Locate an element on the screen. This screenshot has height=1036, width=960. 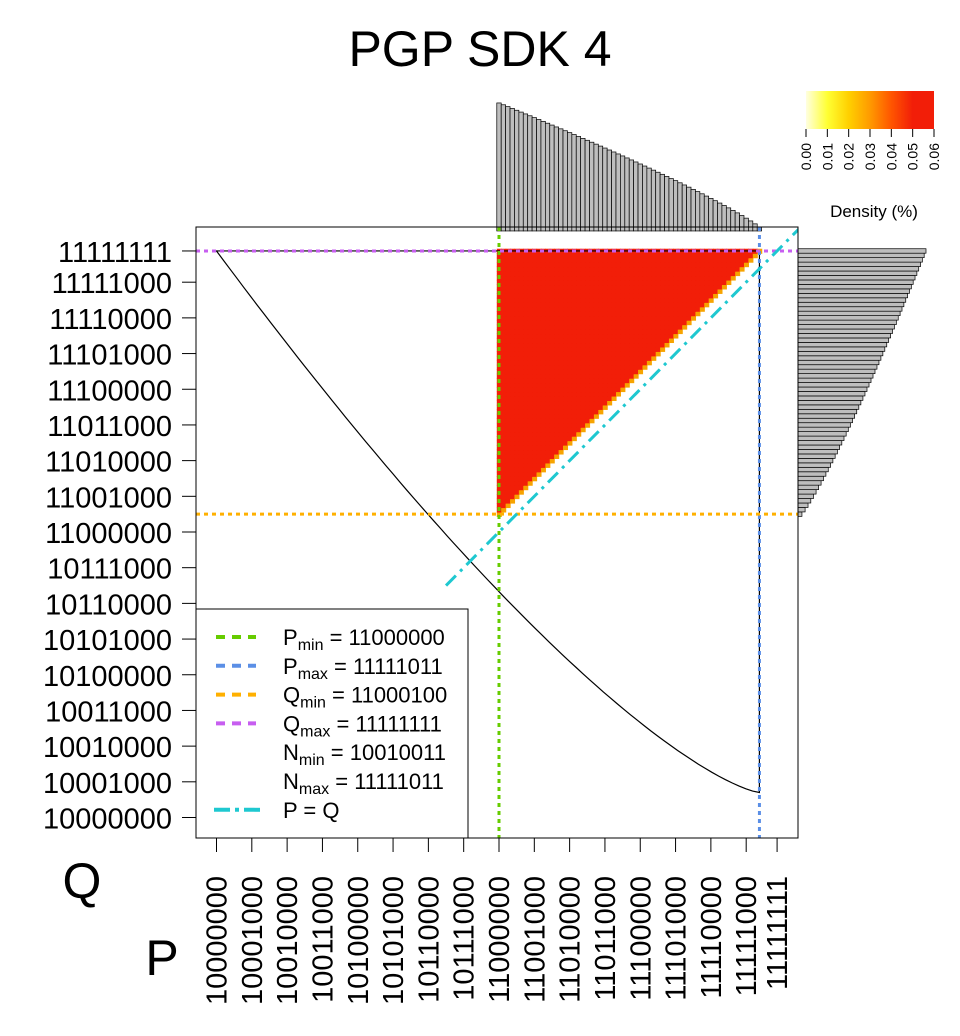
p-equals-q-line is located at coordinates (621, 407).